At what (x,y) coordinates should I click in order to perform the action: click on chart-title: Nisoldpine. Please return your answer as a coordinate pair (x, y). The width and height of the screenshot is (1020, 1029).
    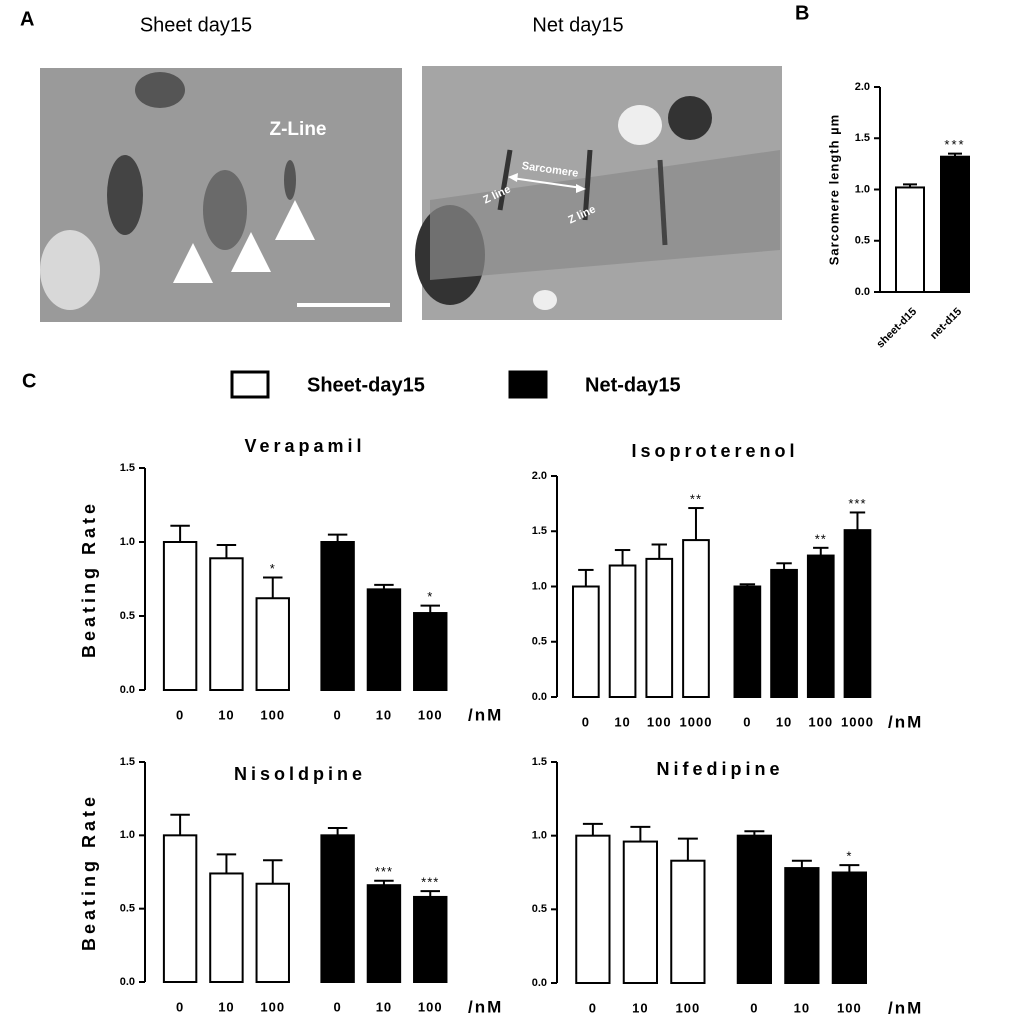
    Looking at the image, I should click on (300, 774).